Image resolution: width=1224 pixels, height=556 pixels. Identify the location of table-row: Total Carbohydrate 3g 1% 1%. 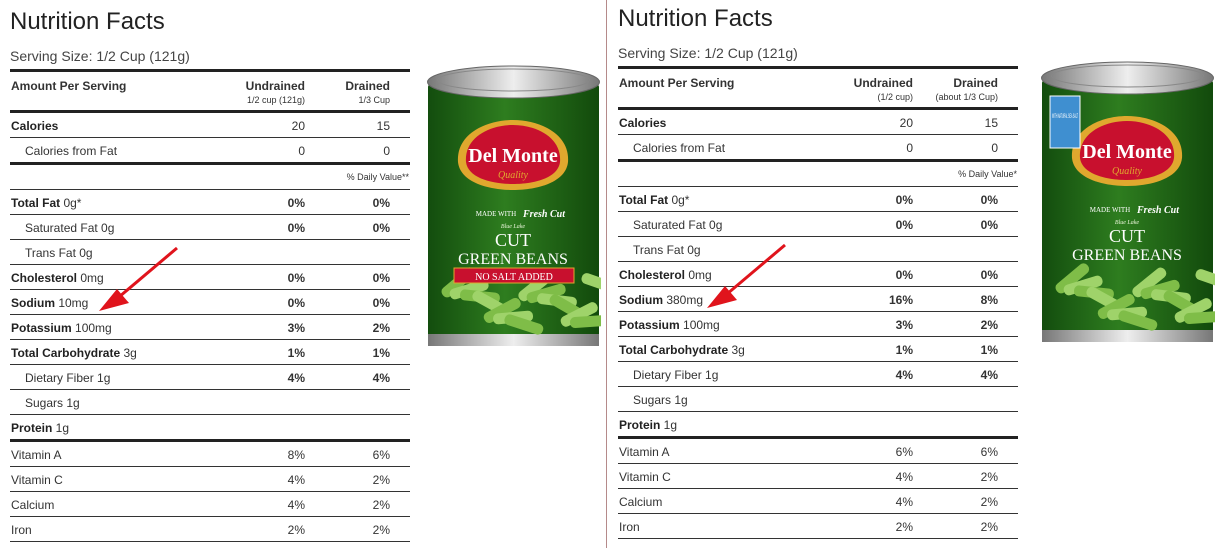
(210, 352).